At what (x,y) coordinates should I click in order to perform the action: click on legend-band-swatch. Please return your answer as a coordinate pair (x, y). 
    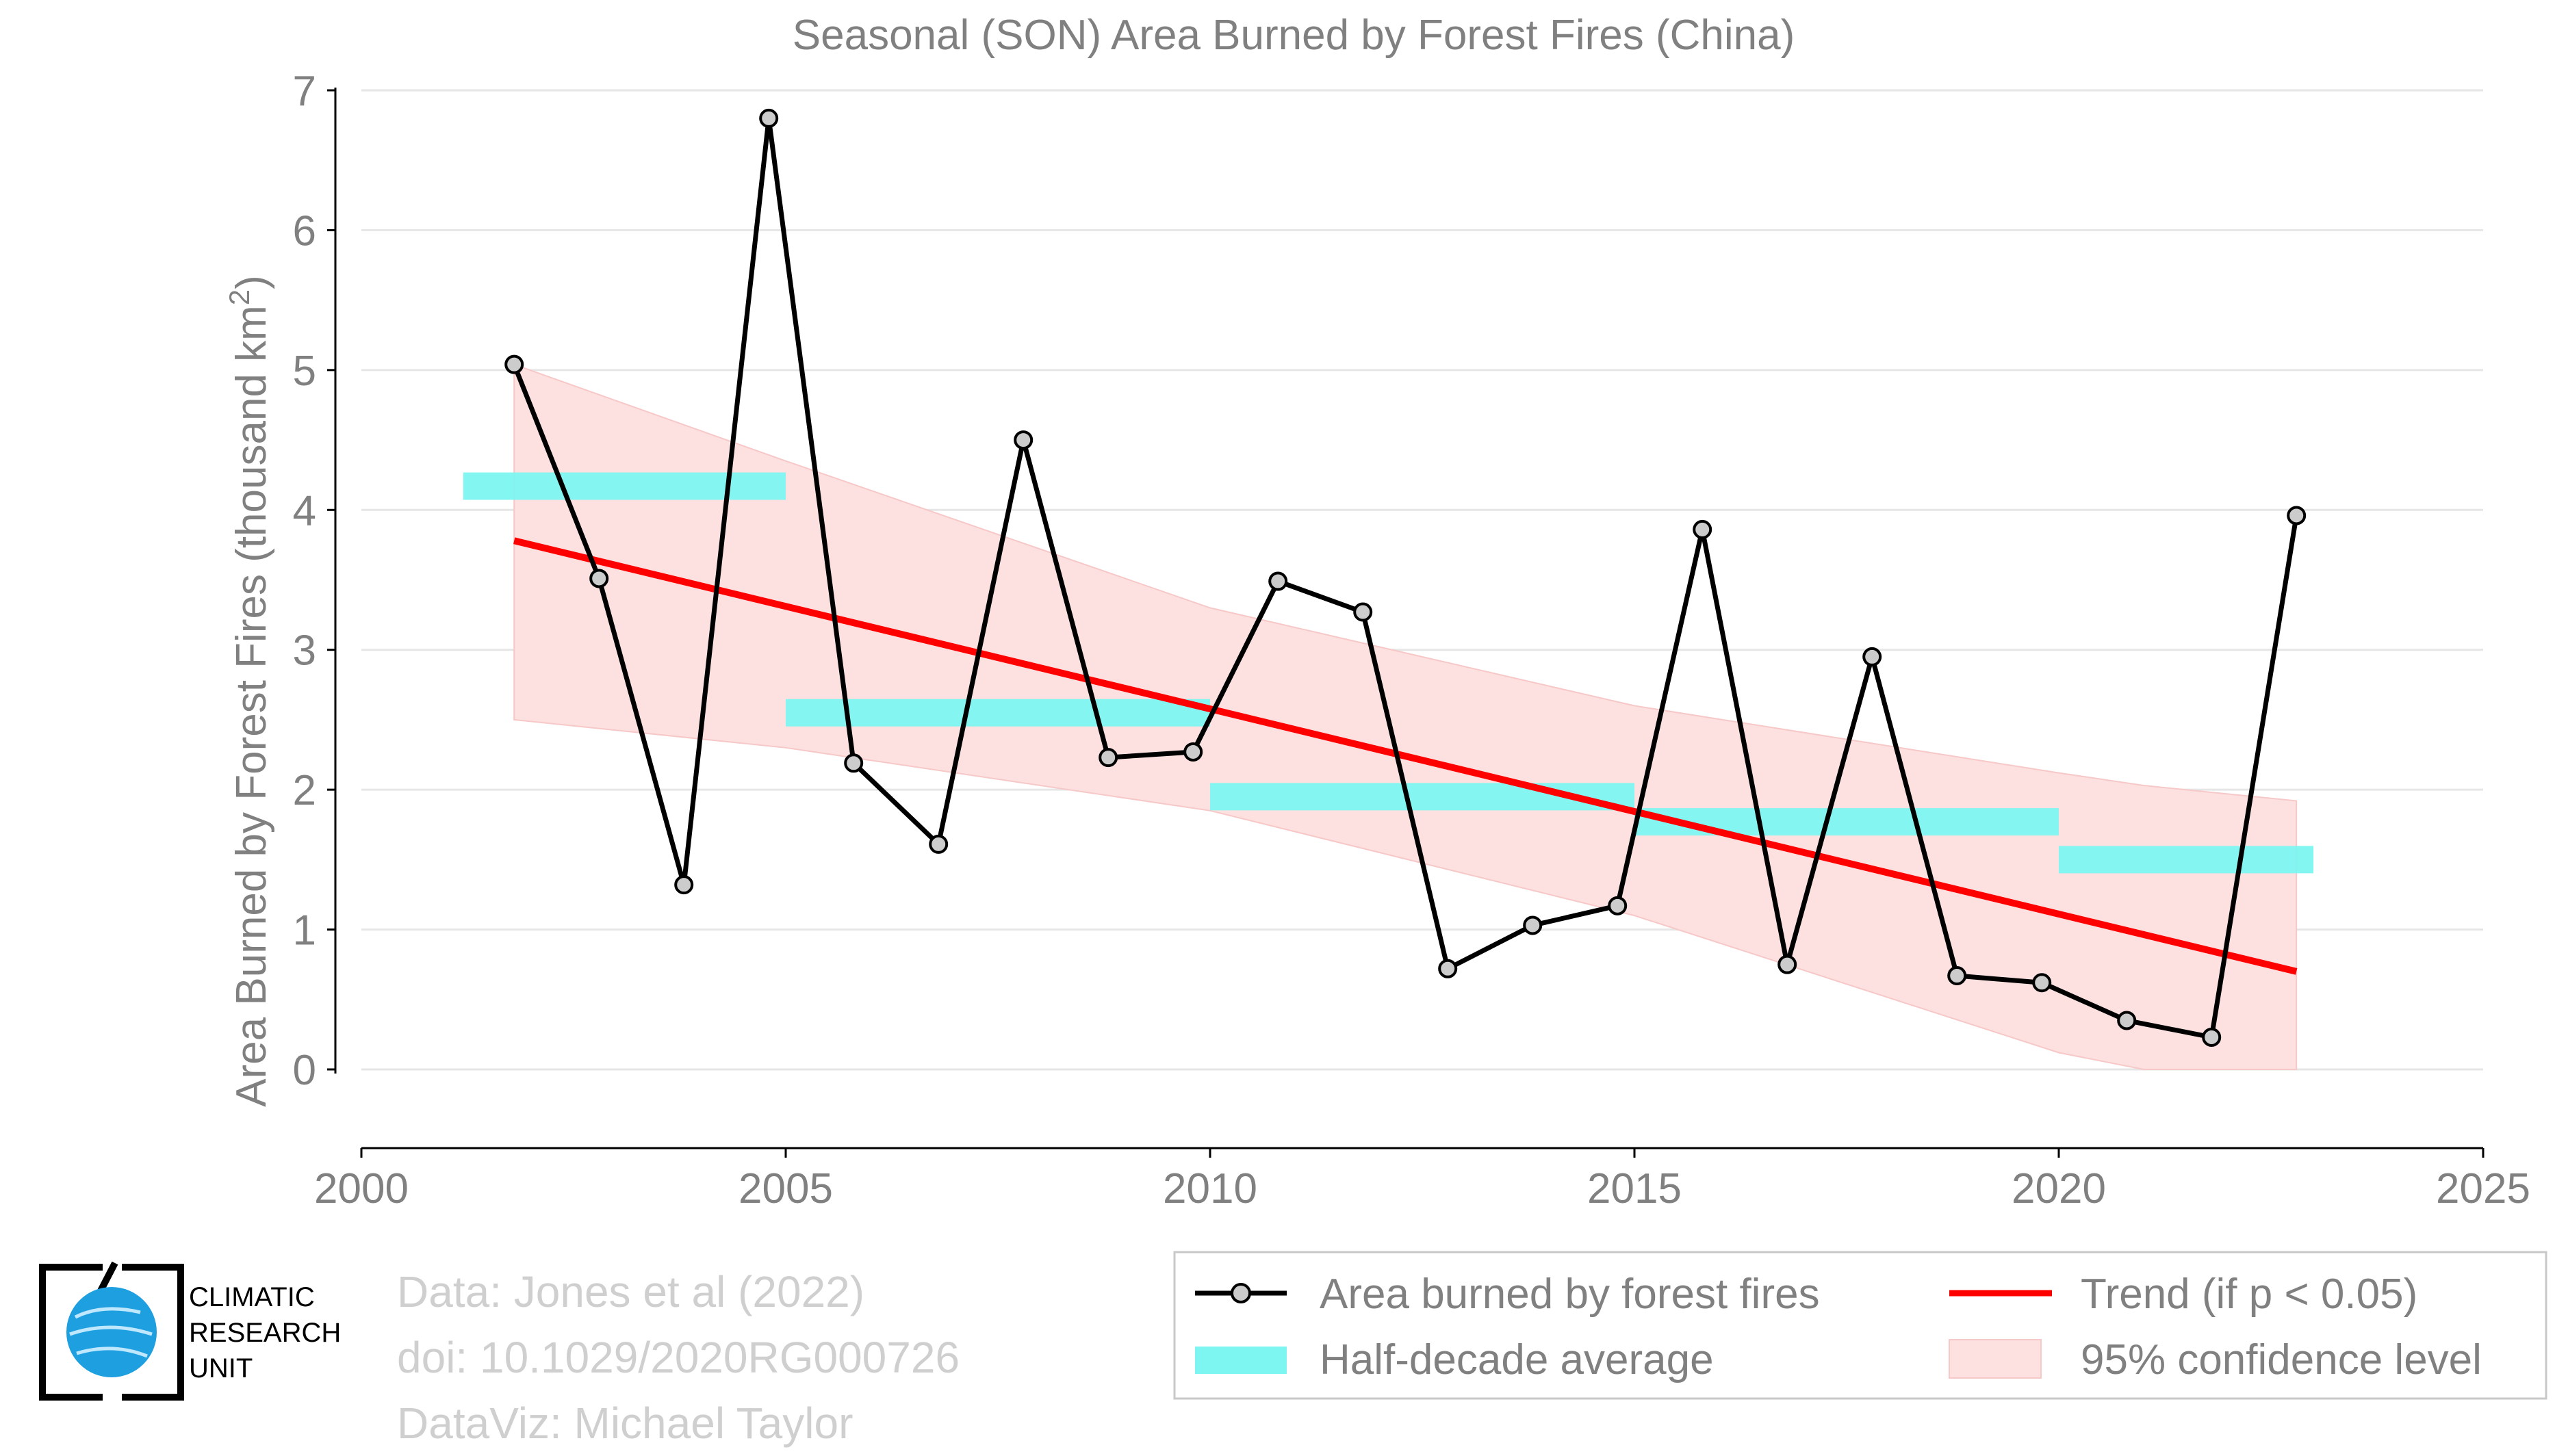
    Looking at the image, I should click on (1995, 1359).